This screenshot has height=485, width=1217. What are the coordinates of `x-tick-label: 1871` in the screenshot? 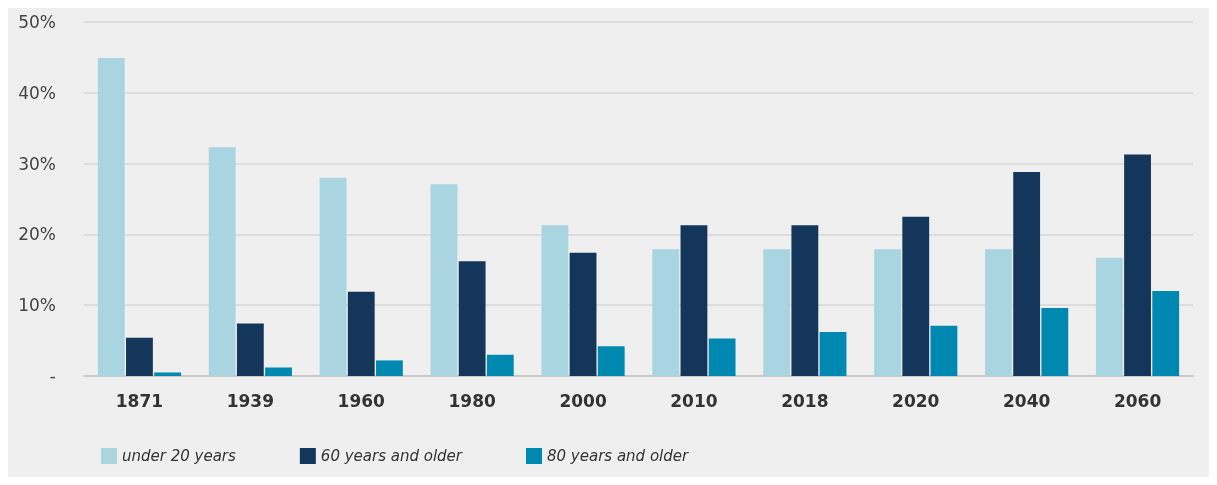 It's located at (139, 400).